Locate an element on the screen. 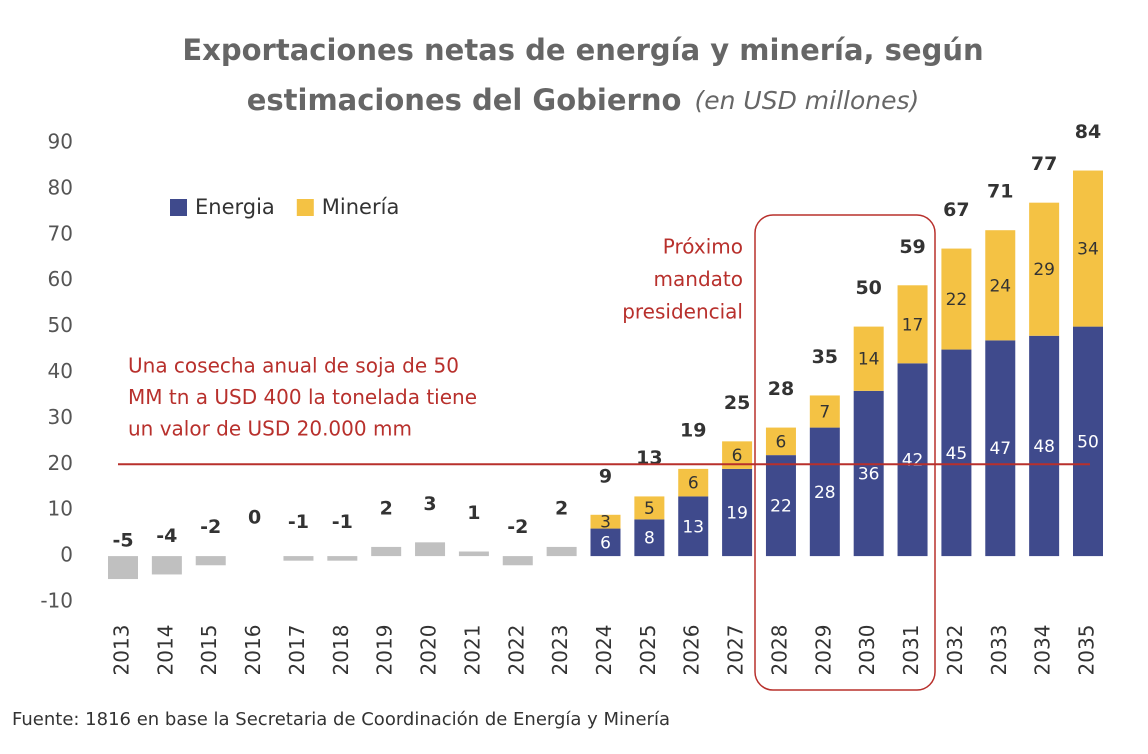 The image size is (1148, 754). segment-label: 7 is located at coordinates (824, 413).